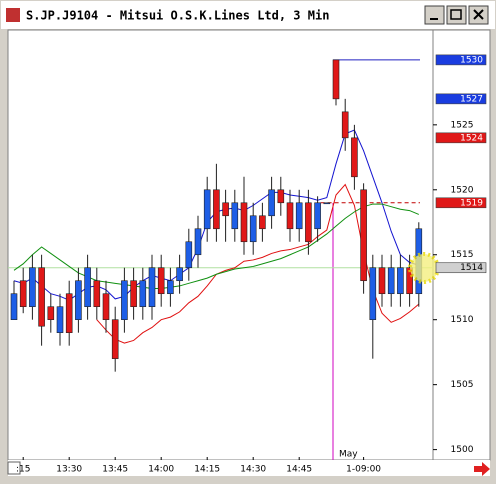  Describe the element at coordinates (434, 15) in the screenshot. I see `minimize-button` at that location.